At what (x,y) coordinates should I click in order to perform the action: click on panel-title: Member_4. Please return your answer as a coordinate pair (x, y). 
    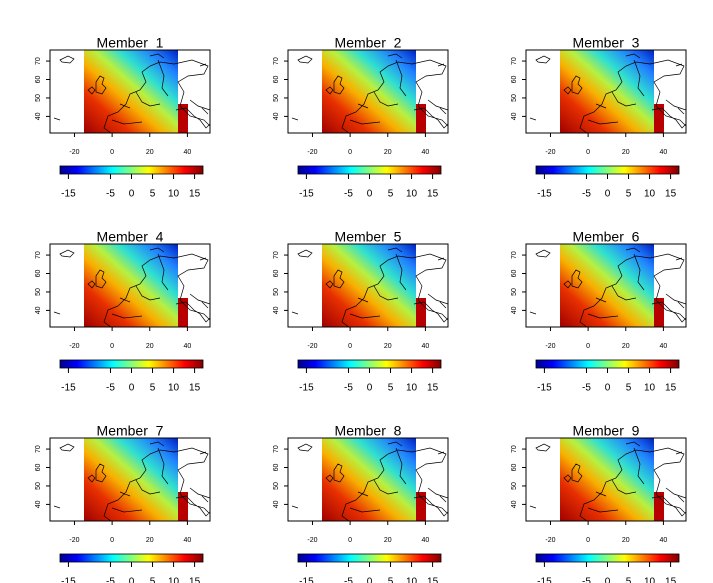
    Looking at the image, I should click on (130, 237).